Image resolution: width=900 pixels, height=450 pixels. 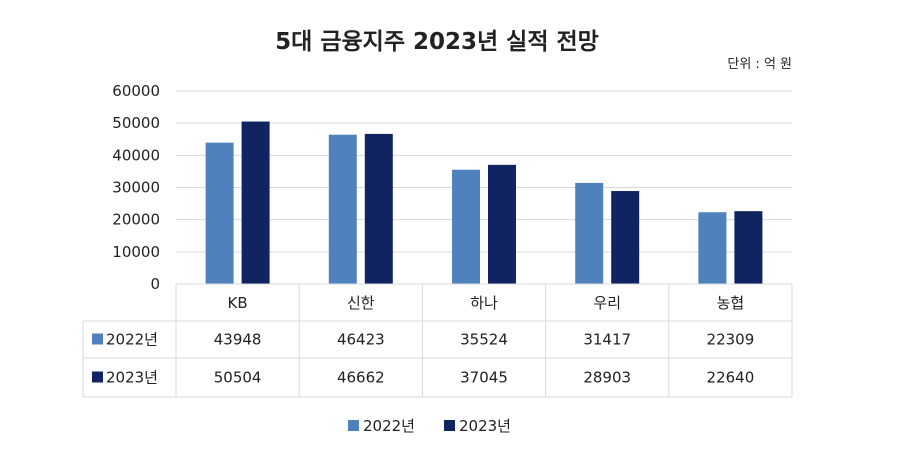 What do you see at coordinates (429, 426) in the screenshot?
I see `legend: 2022년 2023년` at bounding box center [429, 426].